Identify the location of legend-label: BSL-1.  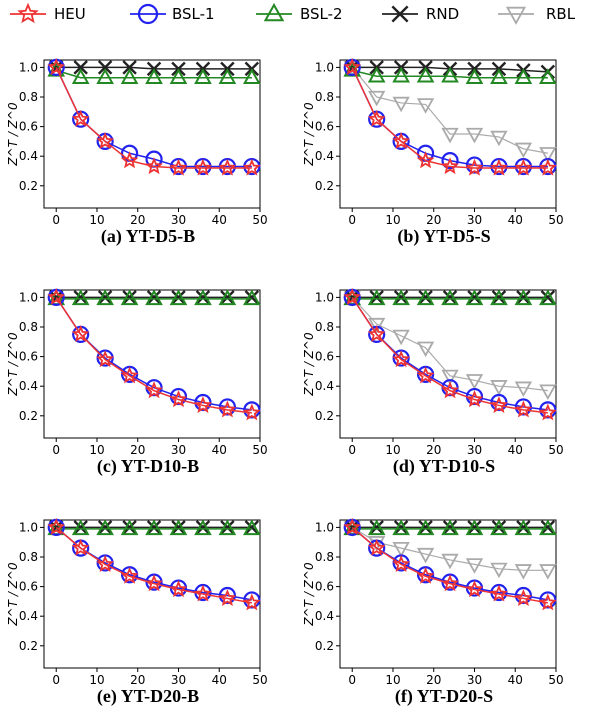
(193, 14).